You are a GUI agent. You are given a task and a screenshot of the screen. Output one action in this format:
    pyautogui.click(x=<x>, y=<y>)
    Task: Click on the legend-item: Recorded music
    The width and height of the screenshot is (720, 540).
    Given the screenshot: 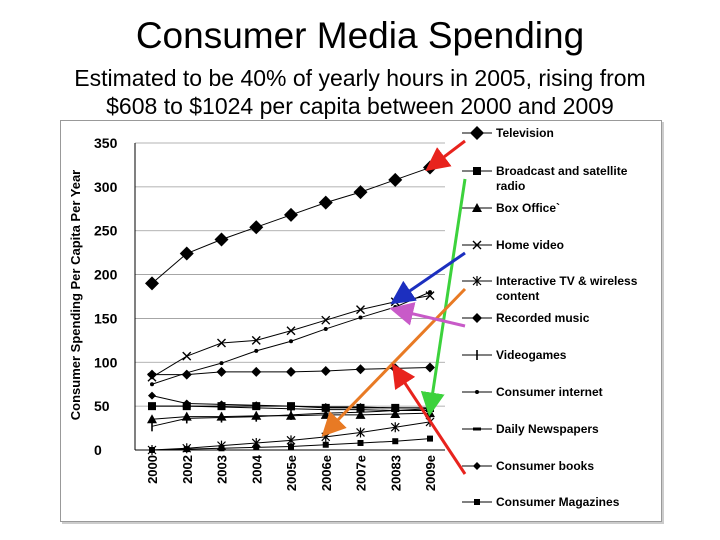 What is the action you would take?
    pyautogui.click(x=526, y=318)
    